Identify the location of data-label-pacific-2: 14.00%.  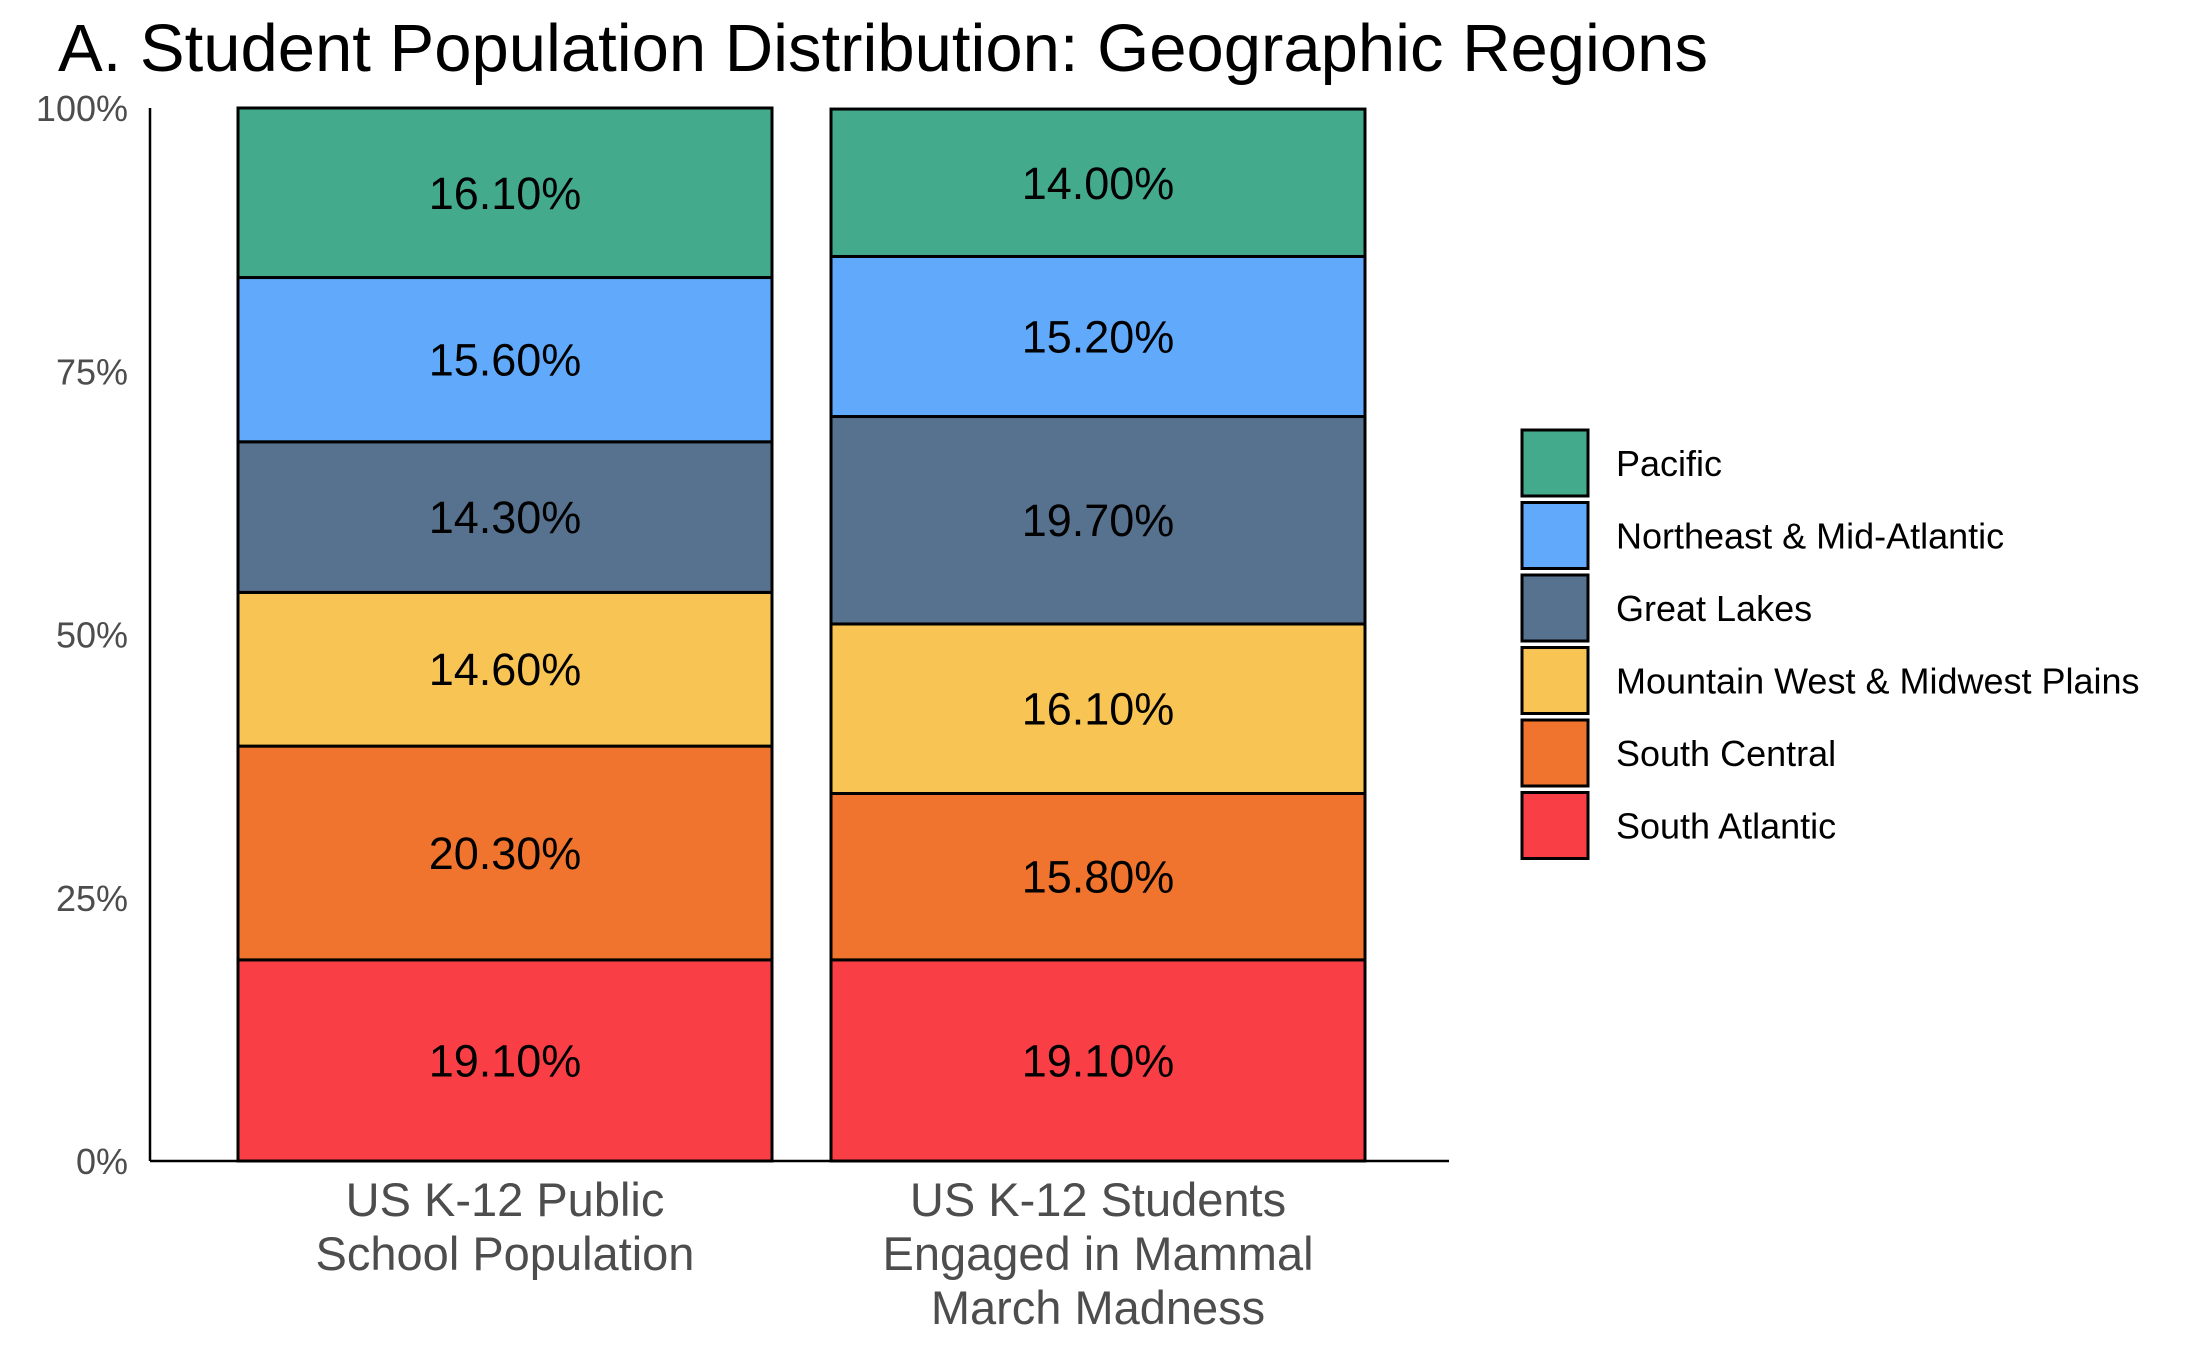
(1098, 183).